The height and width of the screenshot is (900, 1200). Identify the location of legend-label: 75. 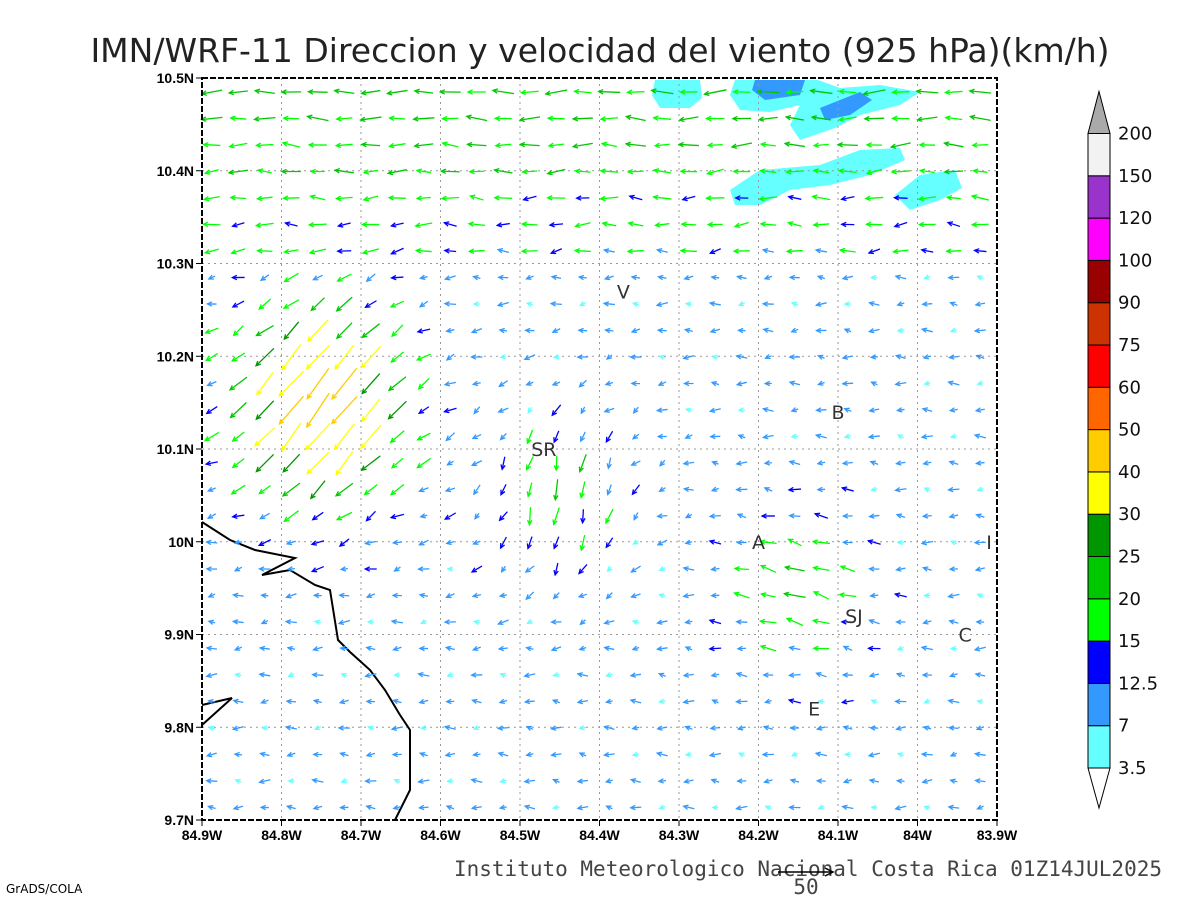
(1129, 345).